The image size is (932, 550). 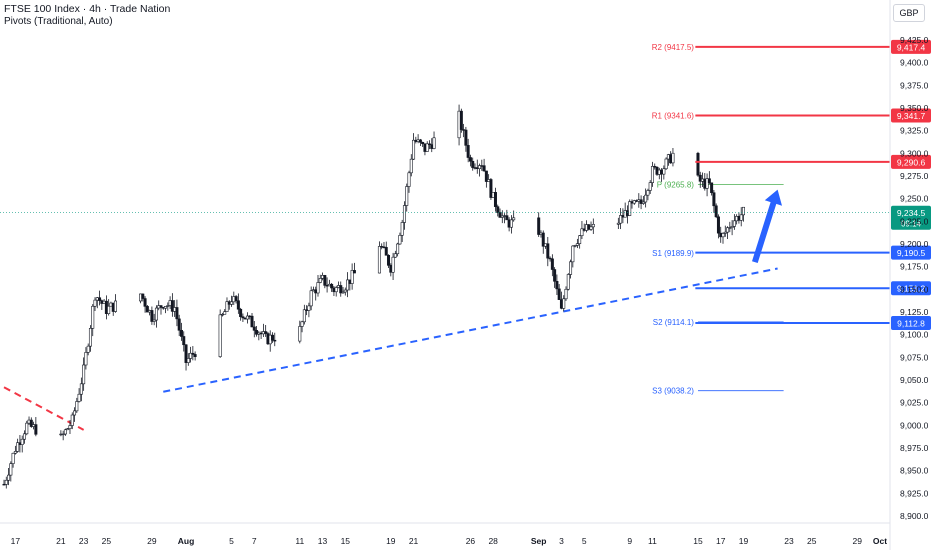 What do you see at coordinates (914, 131) in the screenshot?
I see `price-tick-label: 9,325.0` at bounding box center [914, 131].